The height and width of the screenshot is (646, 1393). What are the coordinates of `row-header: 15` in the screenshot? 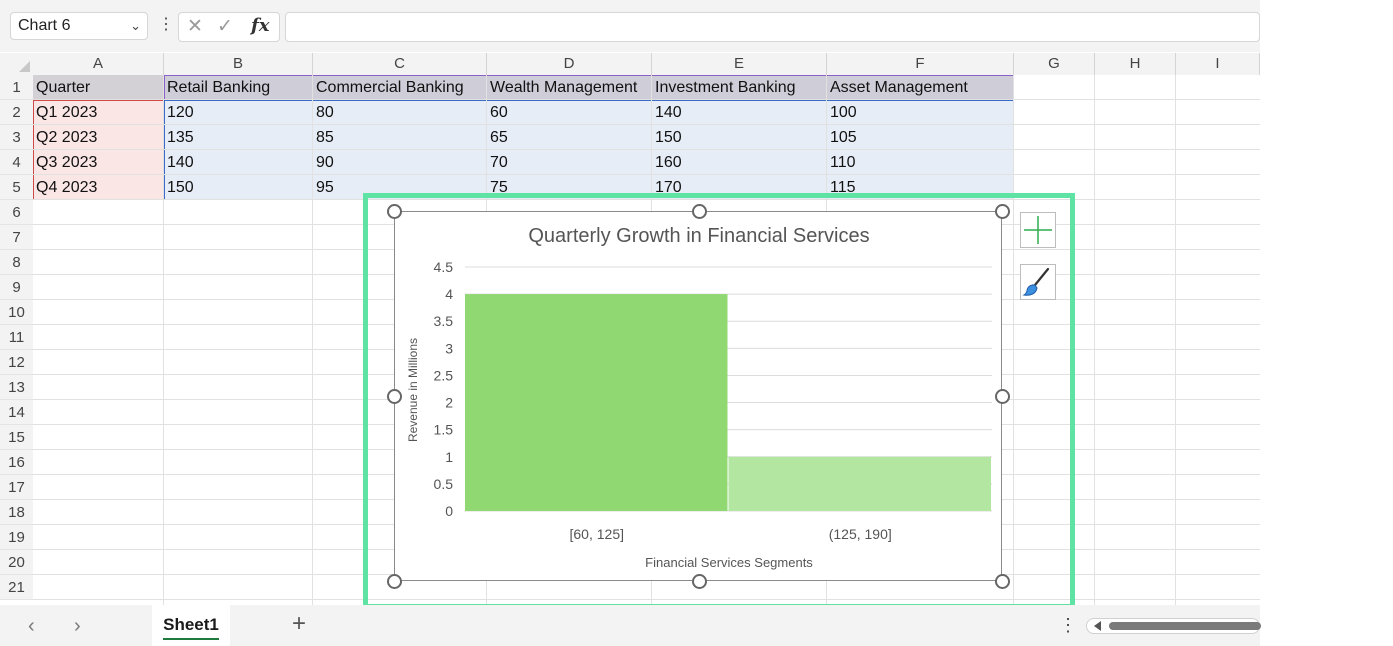 It's located at (16, 437).